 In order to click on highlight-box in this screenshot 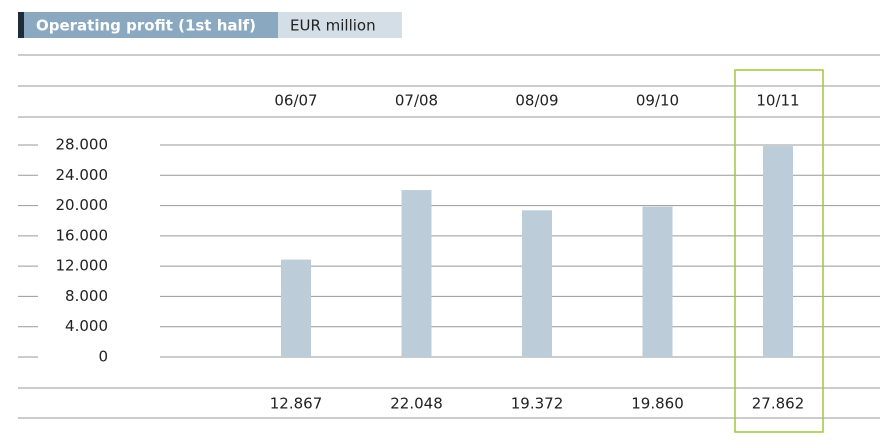, I will do `click(779, 251)`.